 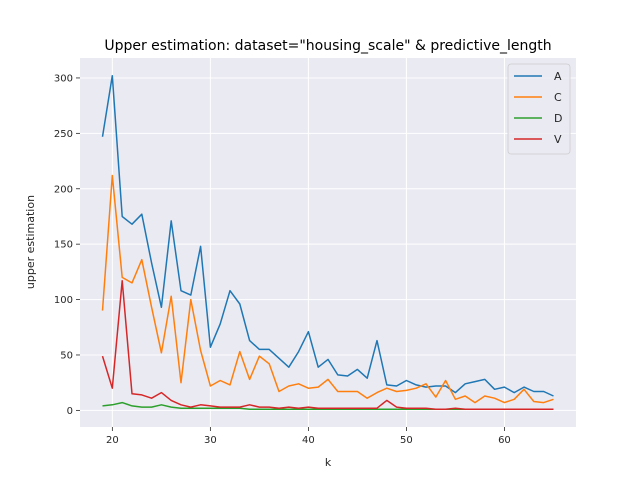 What do you see at coordinates (63, 189) in the screenshot?
I see `y-tick-label: 200` at bounding box center [63, 189].